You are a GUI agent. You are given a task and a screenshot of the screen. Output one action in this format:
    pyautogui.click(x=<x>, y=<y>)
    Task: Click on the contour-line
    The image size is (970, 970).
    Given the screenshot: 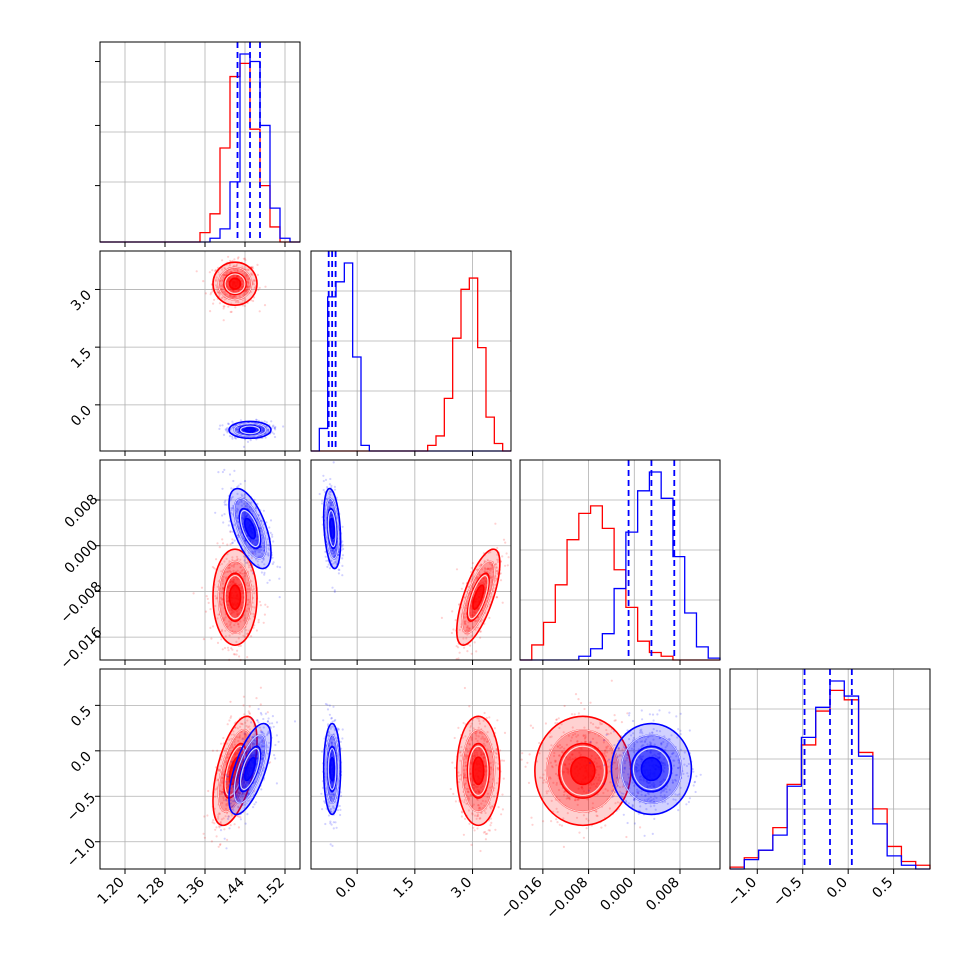 What is the action you would take?
    pyautogui.click(x=250, y=429)
    